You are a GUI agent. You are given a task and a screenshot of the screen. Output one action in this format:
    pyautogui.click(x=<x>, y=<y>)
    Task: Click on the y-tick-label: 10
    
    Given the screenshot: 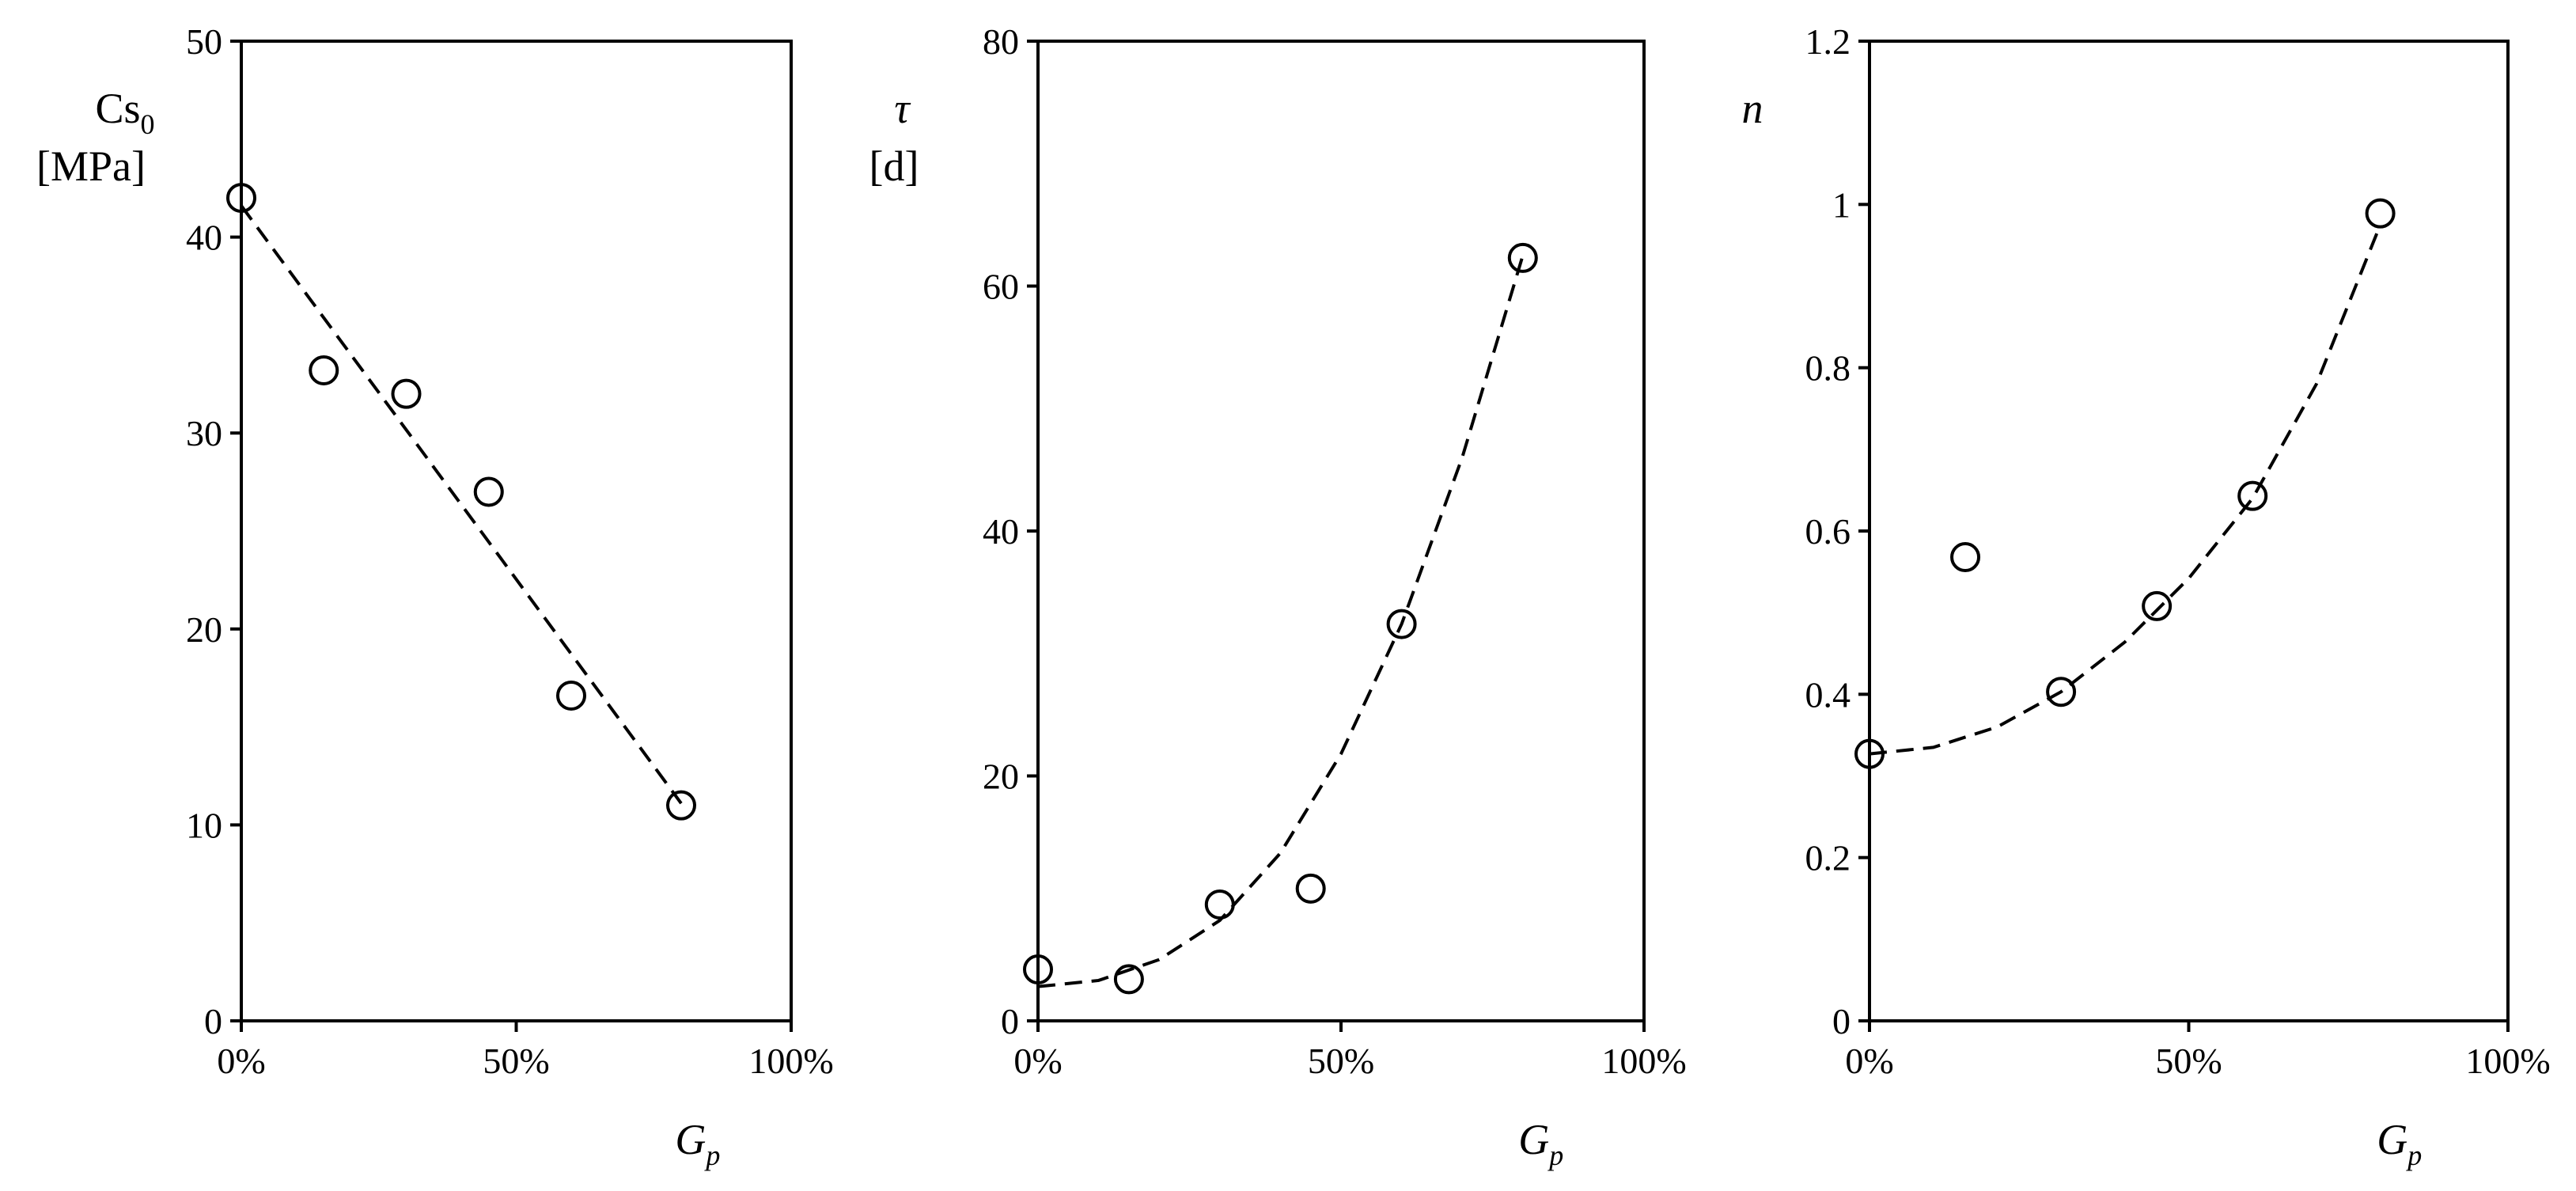 What is the action you would take?
    pyautogui.click(x=204, y=825)
    